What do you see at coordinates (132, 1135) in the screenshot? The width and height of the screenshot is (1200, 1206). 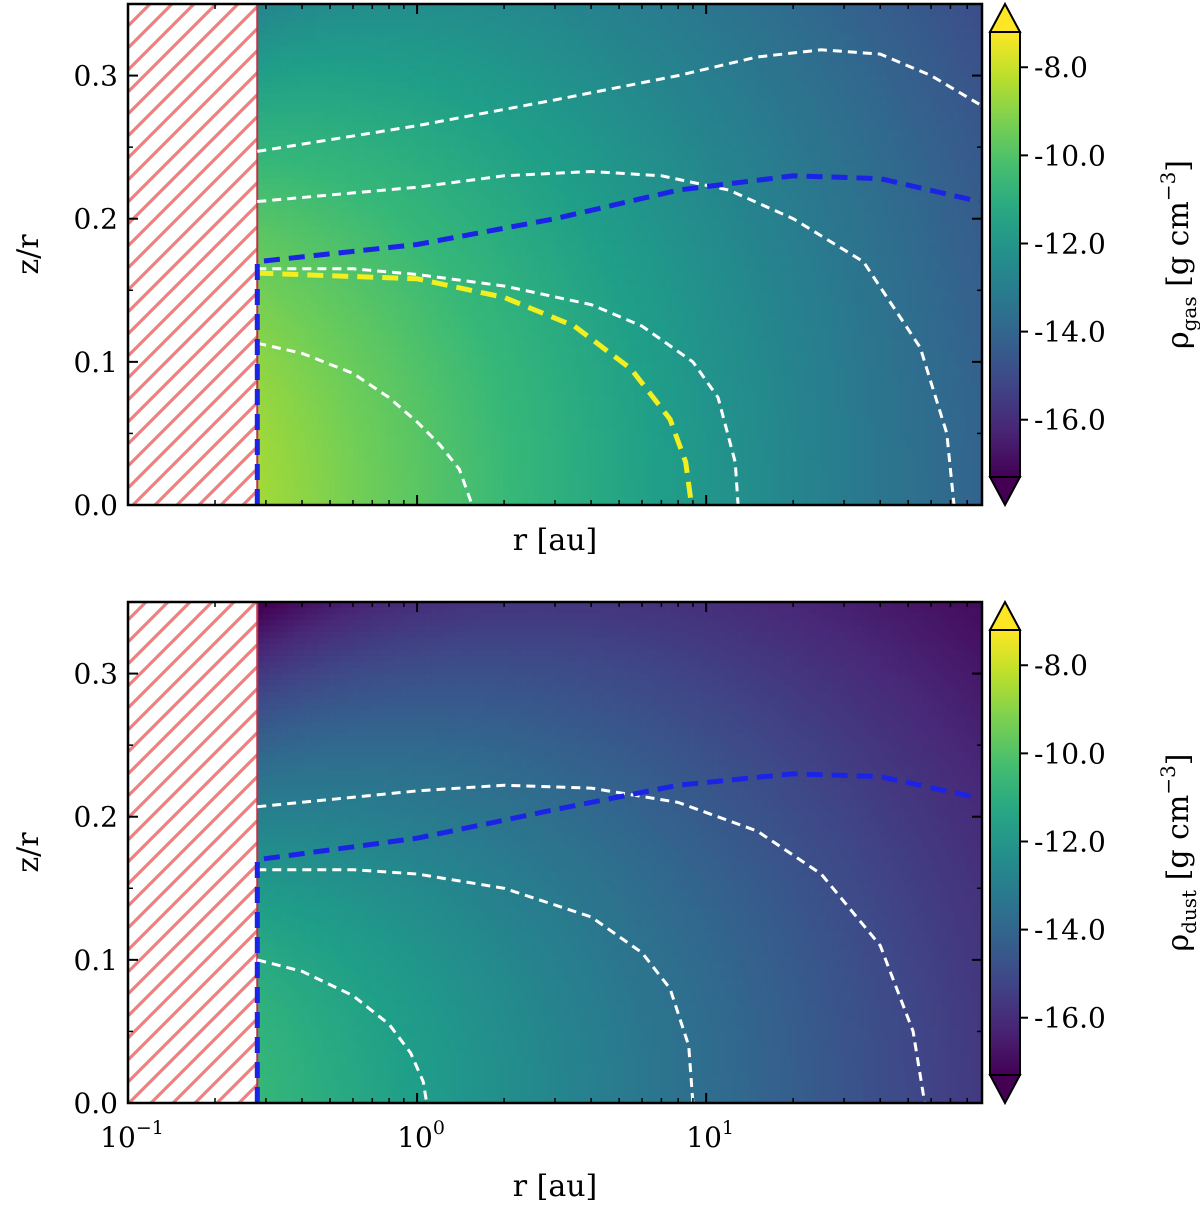 I see `x-tick-label: 10⁻¹` at bounding box center [132, 1135].